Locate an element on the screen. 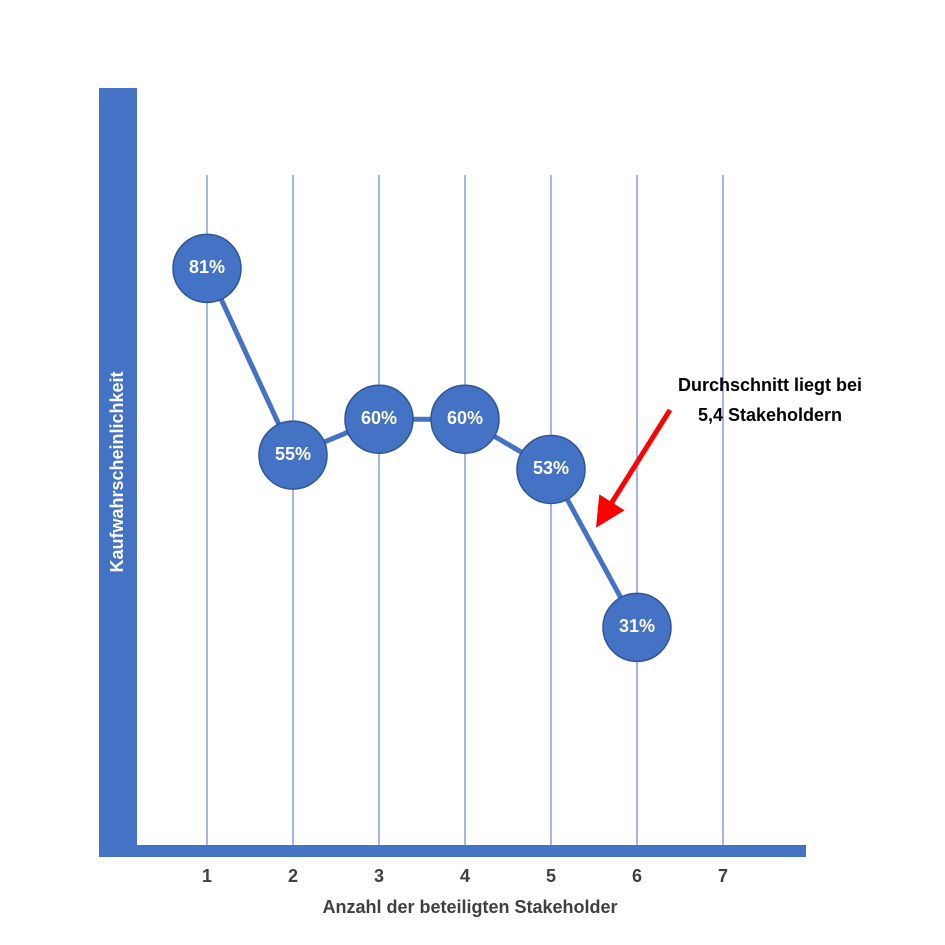 The image size is (945, 945). x-tick-label: 7 is located at coordinates (723, 876).